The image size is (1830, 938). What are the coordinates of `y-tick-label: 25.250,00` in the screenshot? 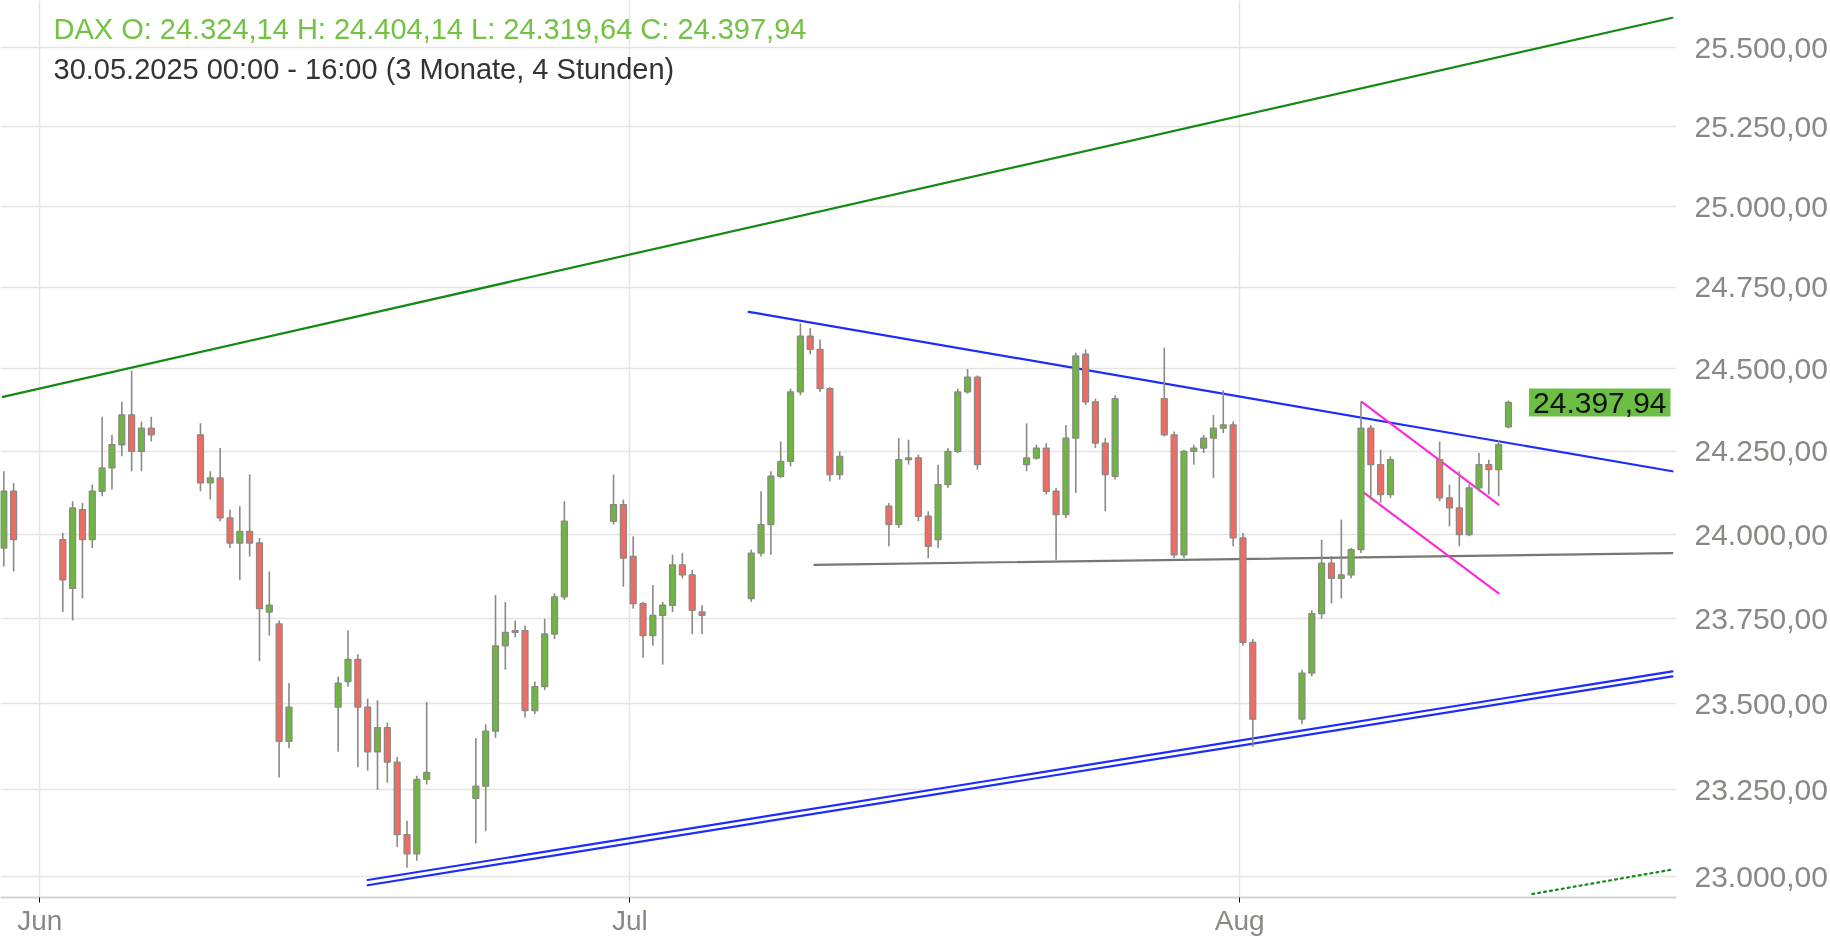 It's located at (1761, 126).